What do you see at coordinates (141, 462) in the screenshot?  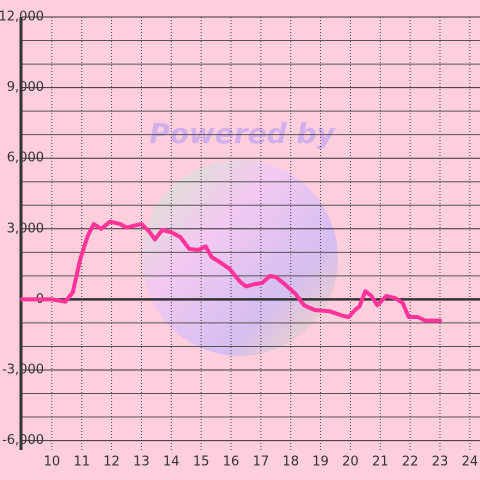 I see `x-tick-label: 13` at bounding box center [141, 462].